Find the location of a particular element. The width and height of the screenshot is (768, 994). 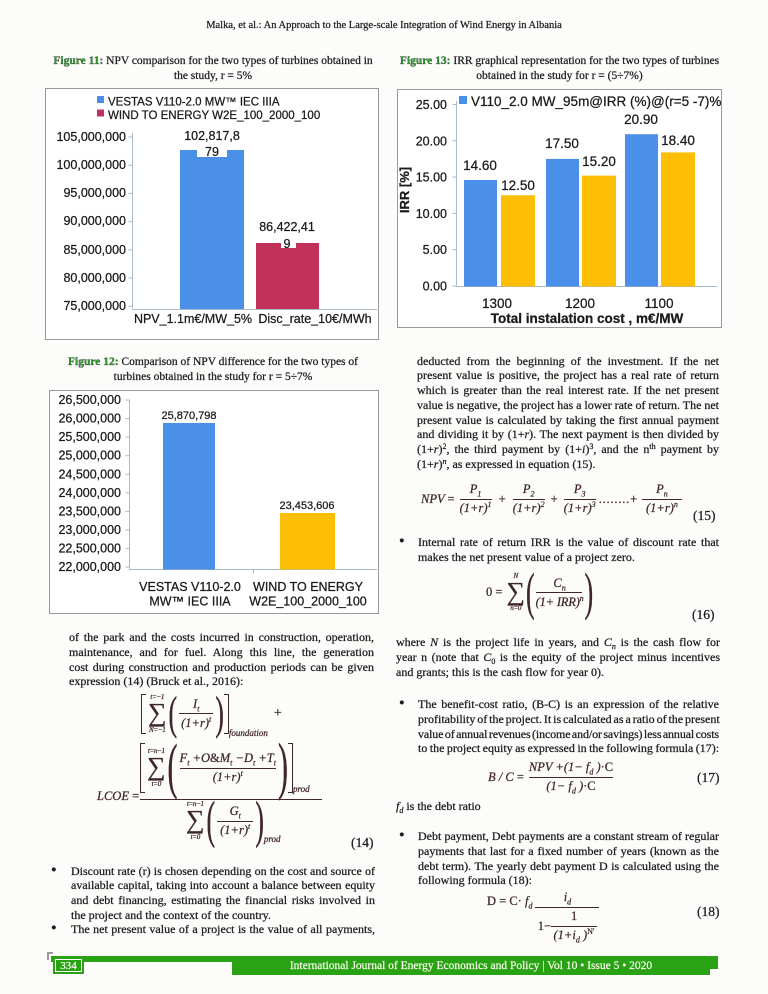

svg-text: 22,500,000 is located at coordinates (89, 549).